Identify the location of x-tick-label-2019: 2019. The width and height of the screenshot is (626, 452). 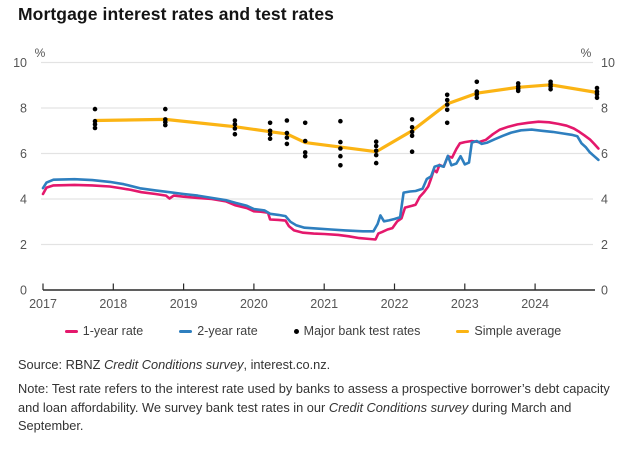
(184, 304).